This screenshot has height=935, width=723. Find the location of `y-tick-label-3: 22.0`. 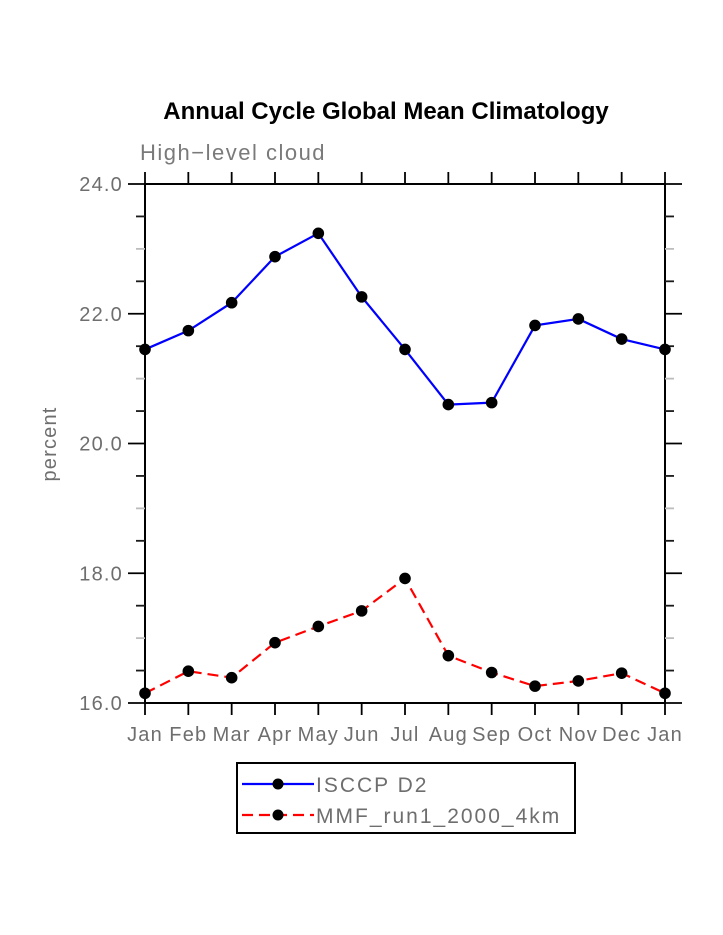

y-tick-label-3: 22.0 is located at coordinates (101, 315).